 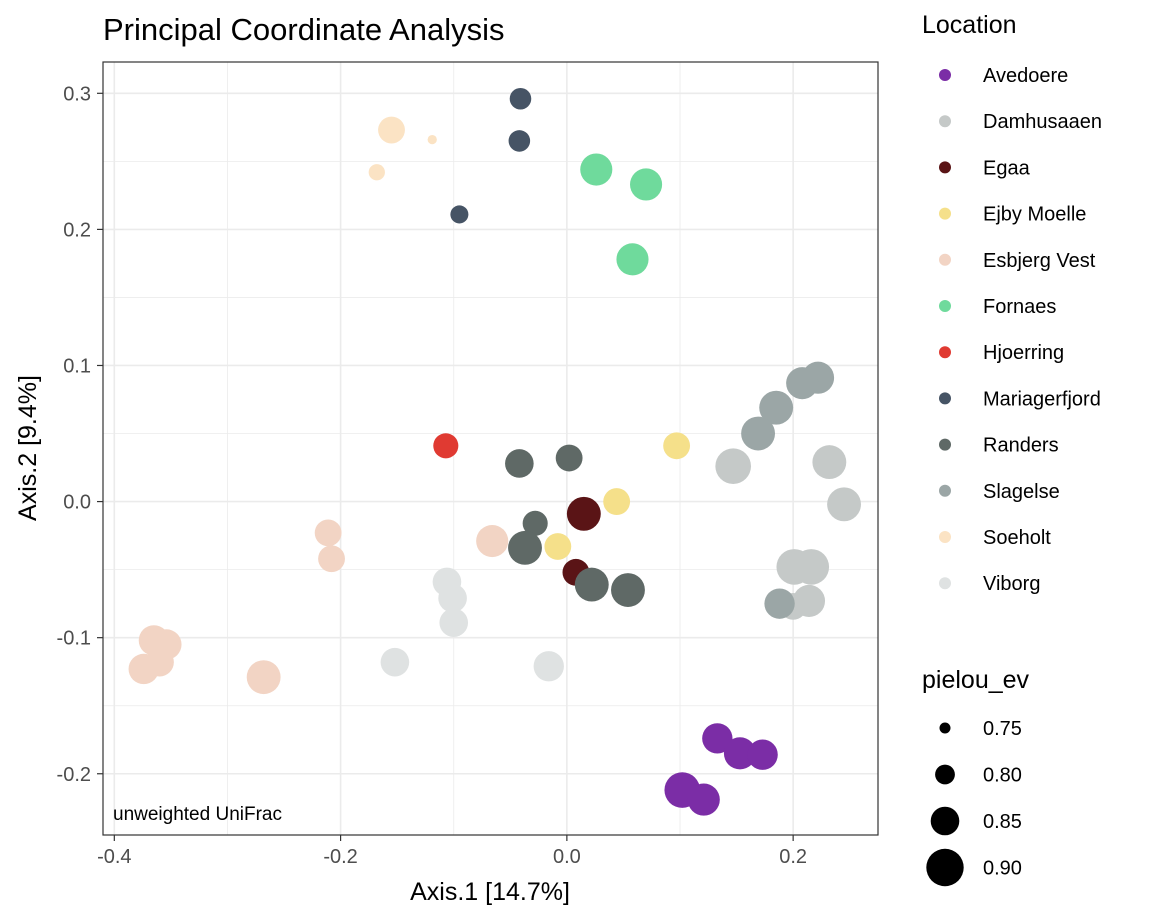 What do you see at coordinates (490, 892) in the screenshot?
I see `x-axis-title: Axis.1 [14.7%]` at bounding box center [490, 892].